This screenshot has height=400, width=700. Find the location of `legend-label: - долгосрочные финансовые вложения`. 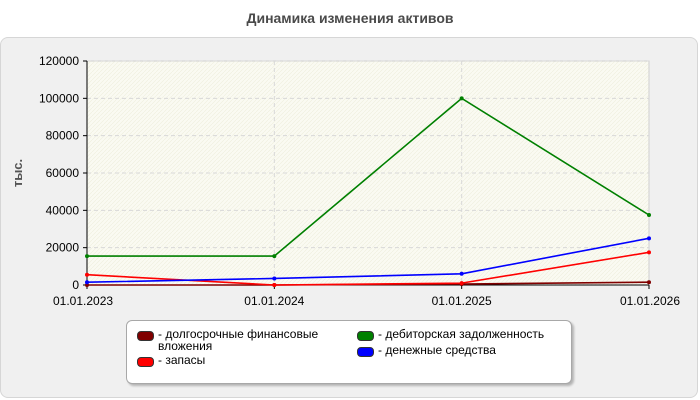

legend-label: - долгосрочные финансовые вложения is located at coordinates (238, 340).